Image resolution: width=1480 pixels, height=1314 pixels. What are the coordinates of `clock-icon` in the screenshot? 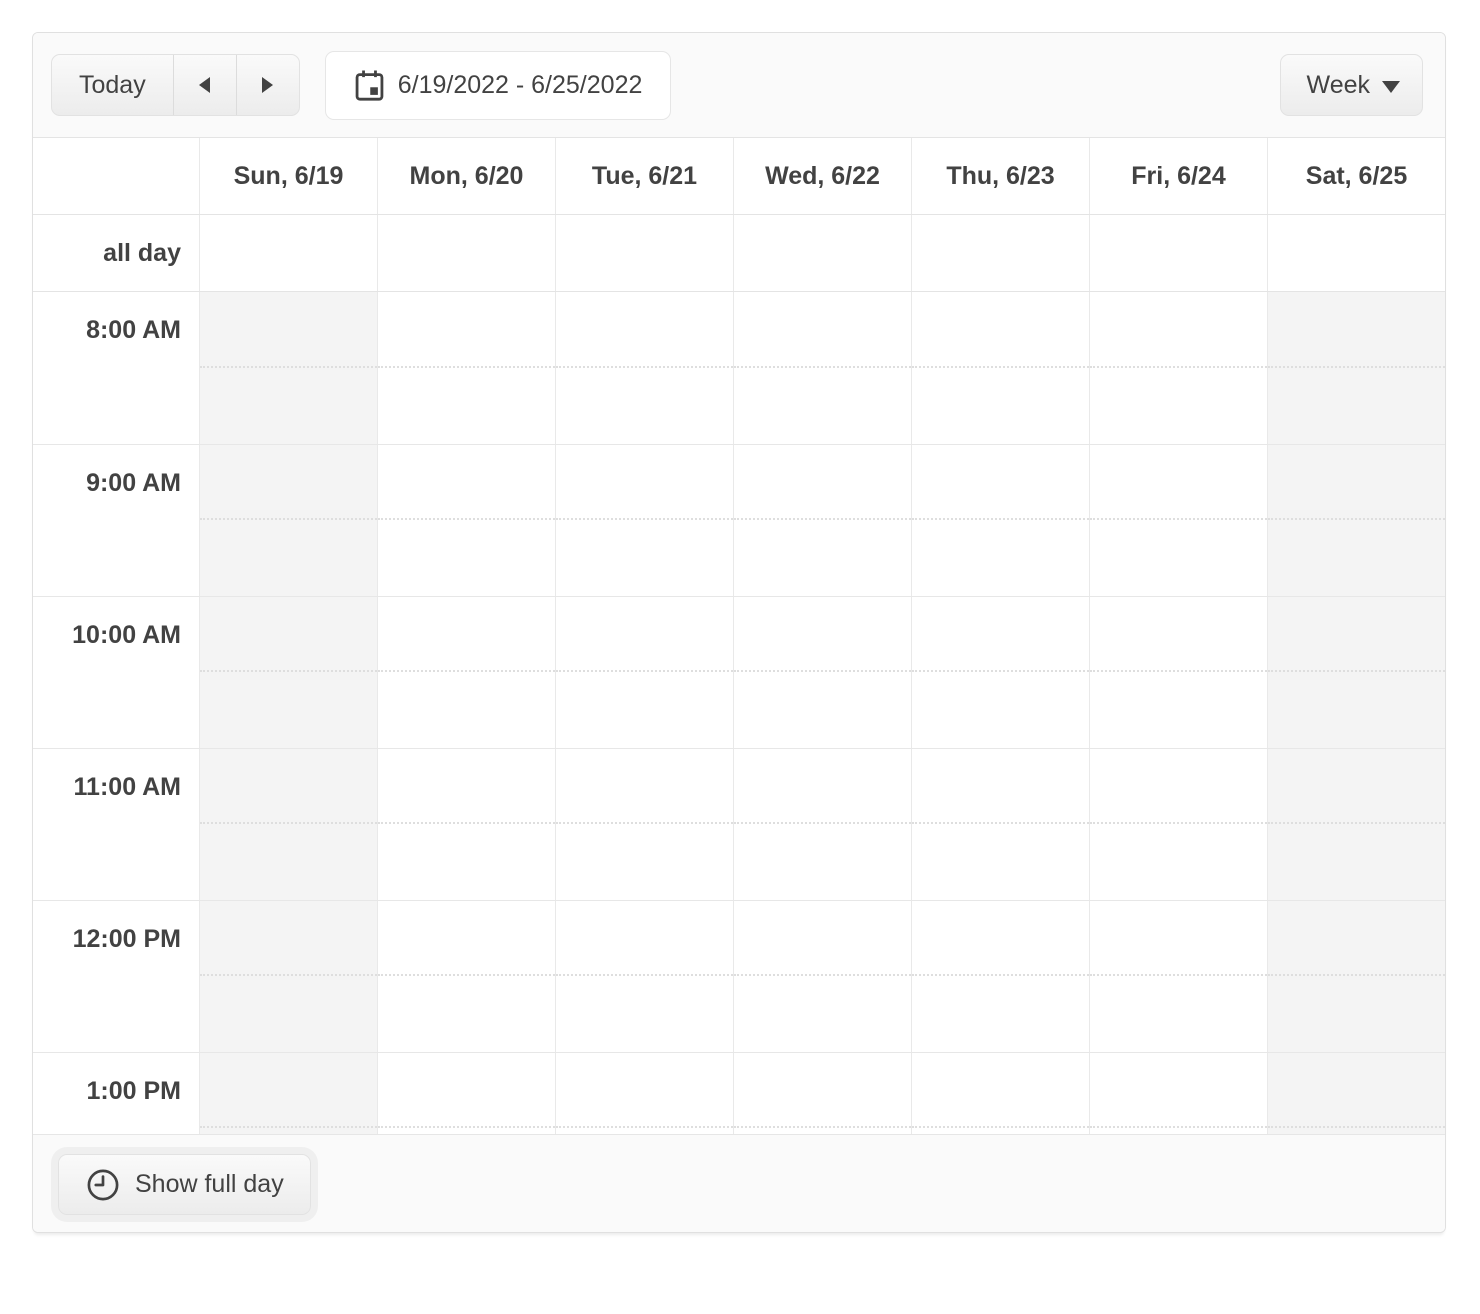 It's located at (103, 1185).